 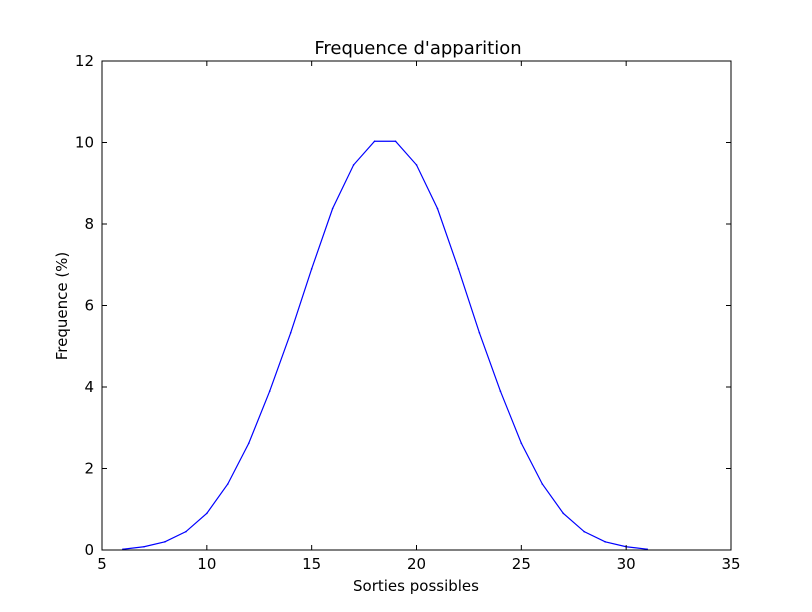 I want to click on x-tick-label: 30, so click(x=626, y=564).